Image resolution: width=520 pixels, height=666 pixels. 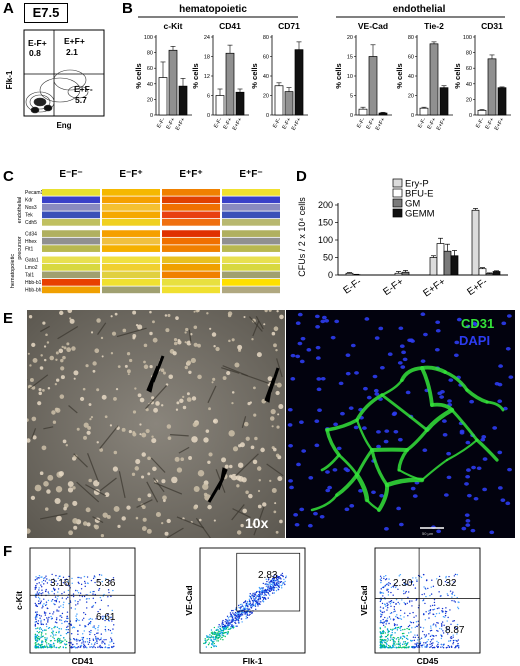 I want to click on y-axis-label: % cells, so click(x=254, y=75).